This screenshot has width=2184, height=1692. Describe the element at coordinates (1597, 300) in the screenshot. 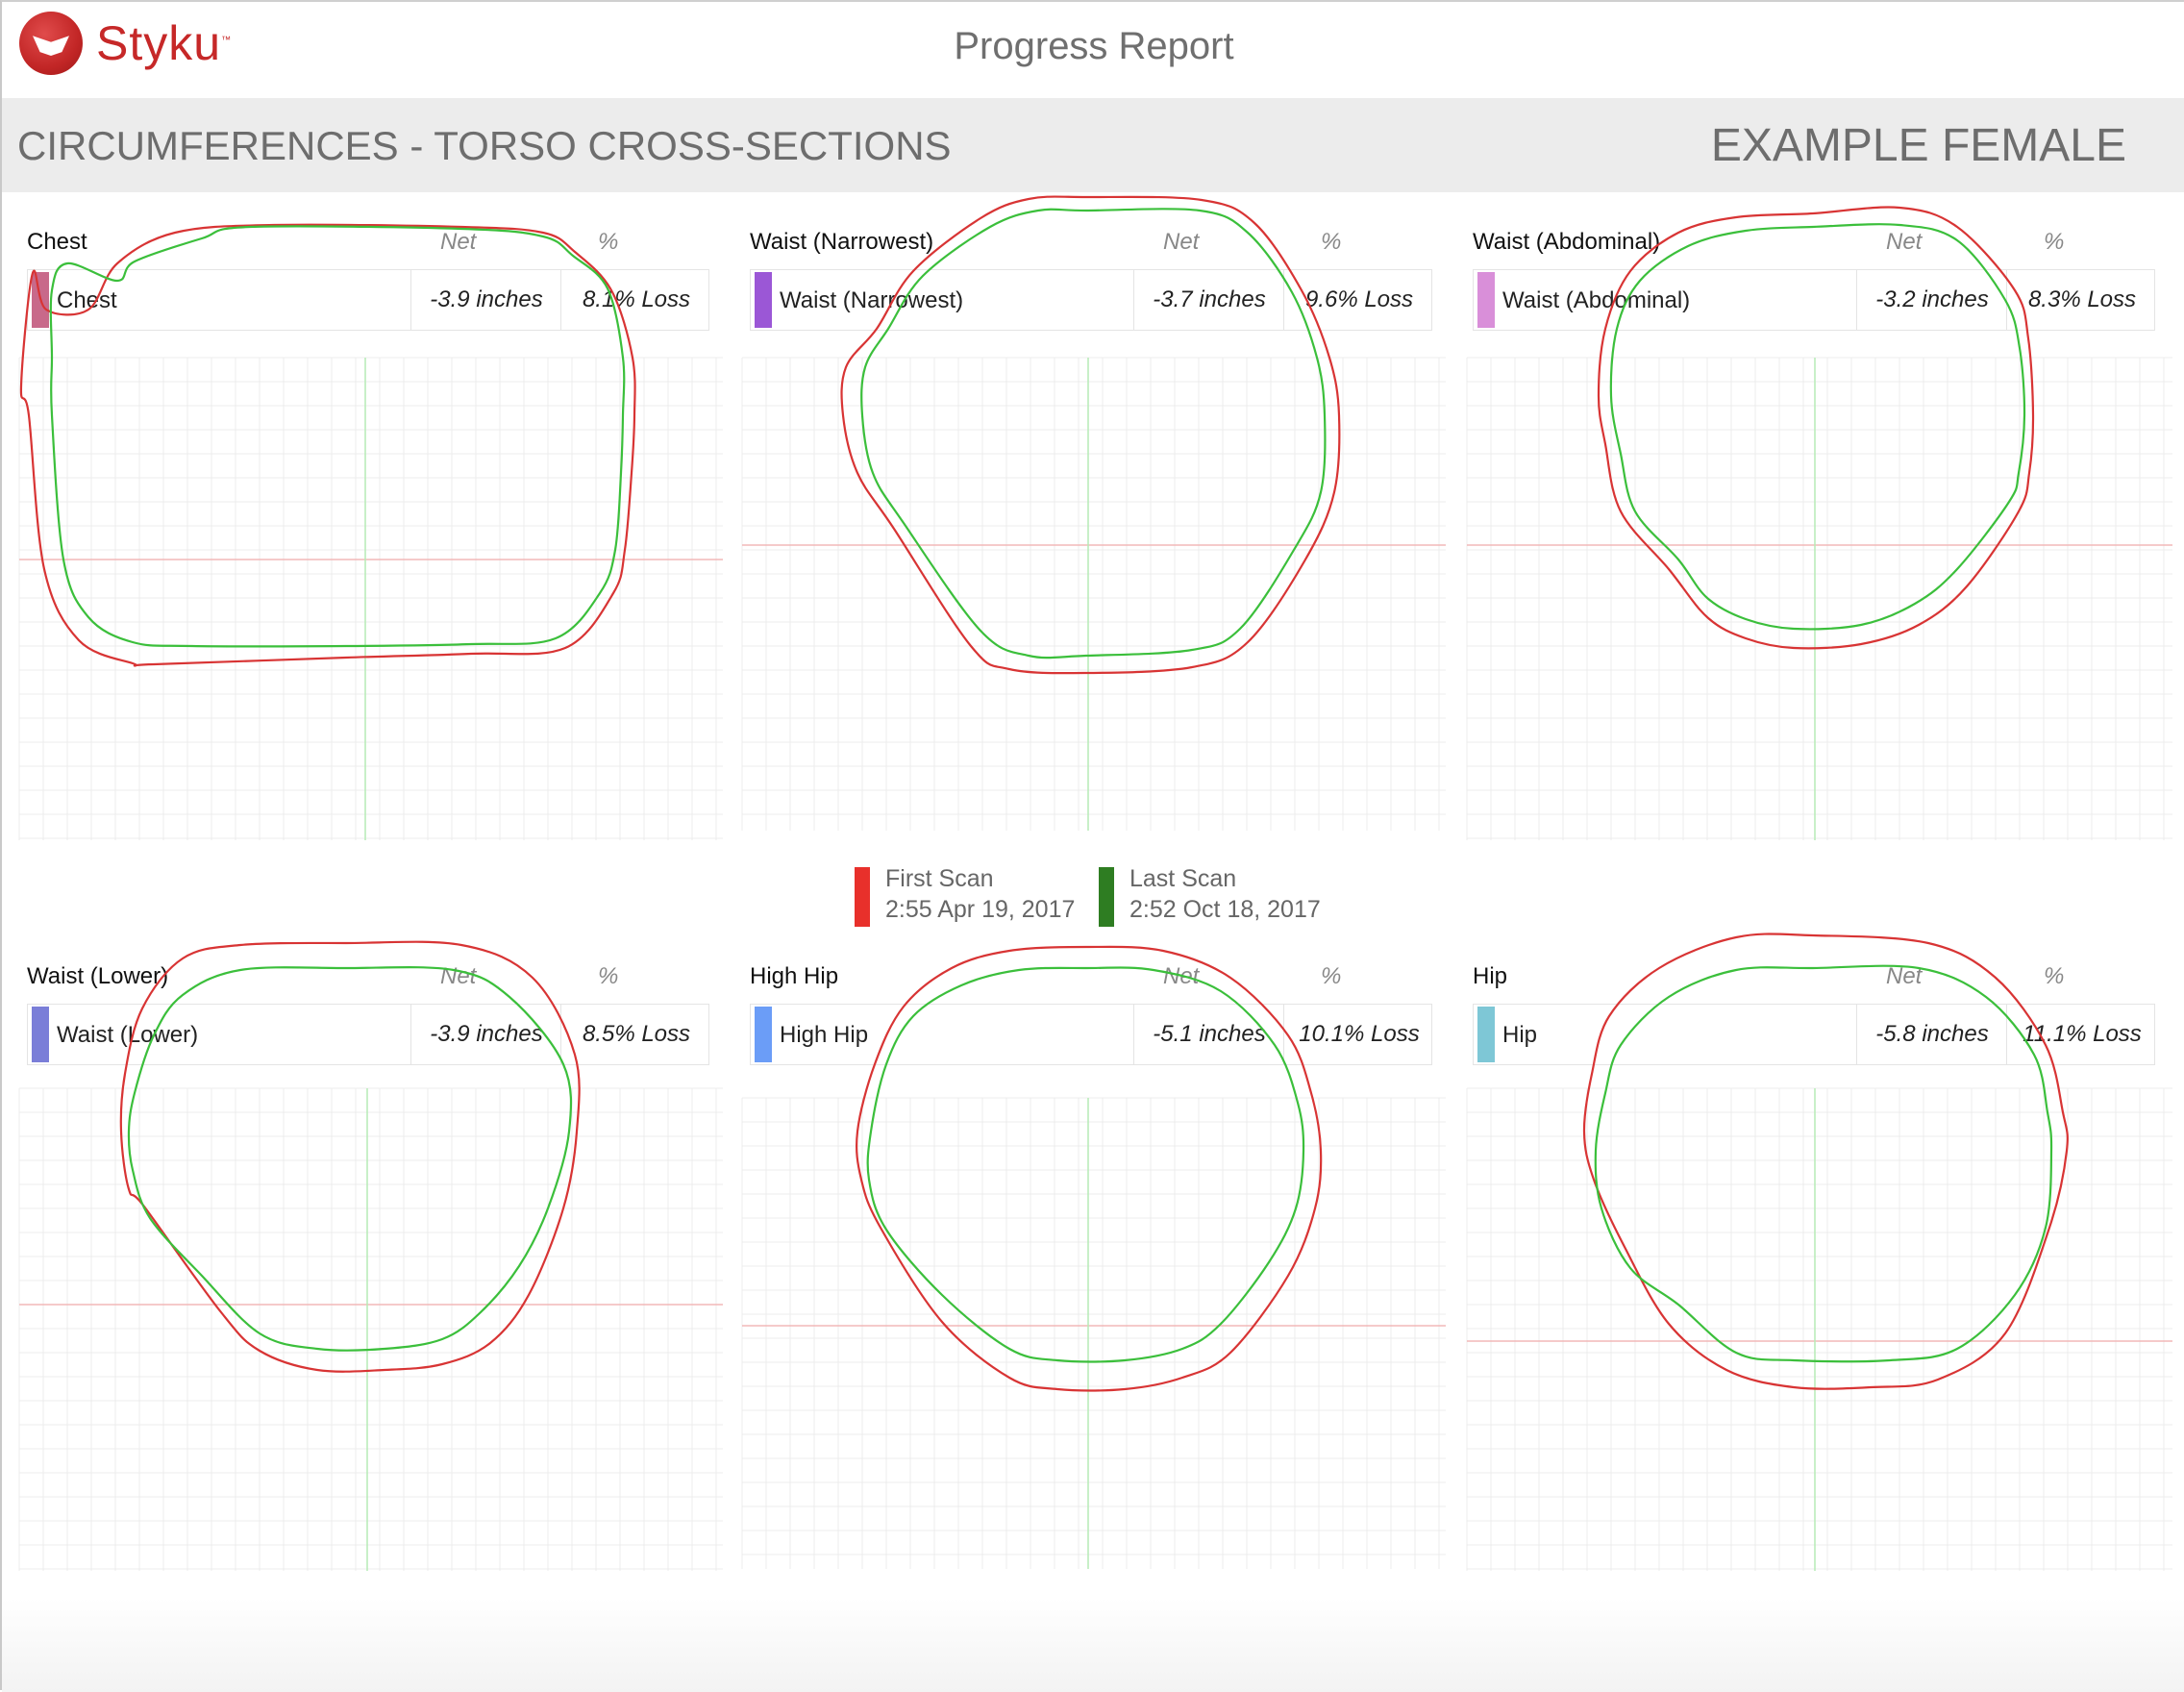

I see `measurement-name: Waist (Abdominal)` at that location.